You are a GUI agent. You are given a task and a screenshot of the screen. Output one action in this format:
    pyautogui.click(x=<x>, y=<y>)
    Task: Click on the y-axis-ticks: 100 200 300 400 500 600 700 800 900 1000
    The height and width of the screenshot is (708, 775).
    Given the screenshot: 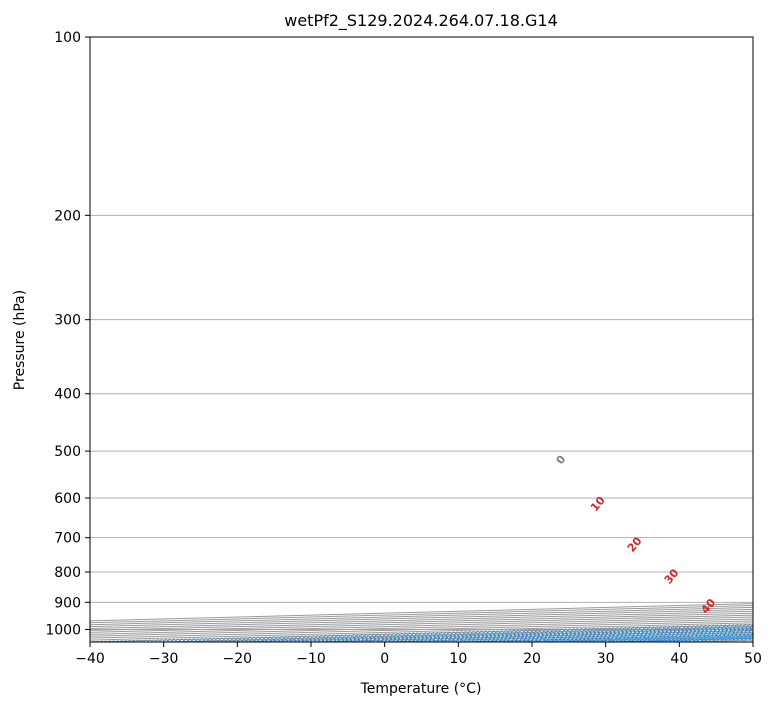 What is the action you would take?
    pyautogui.click(x=67, y=334)
    